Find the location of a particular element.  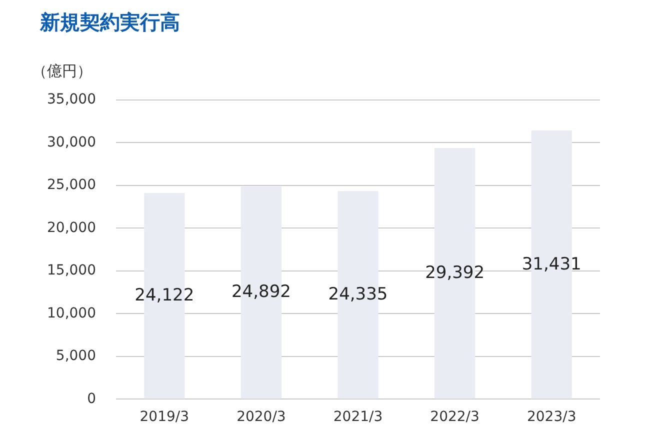

x-tick-label: 2021/3 is located at coordinates (358, 417).